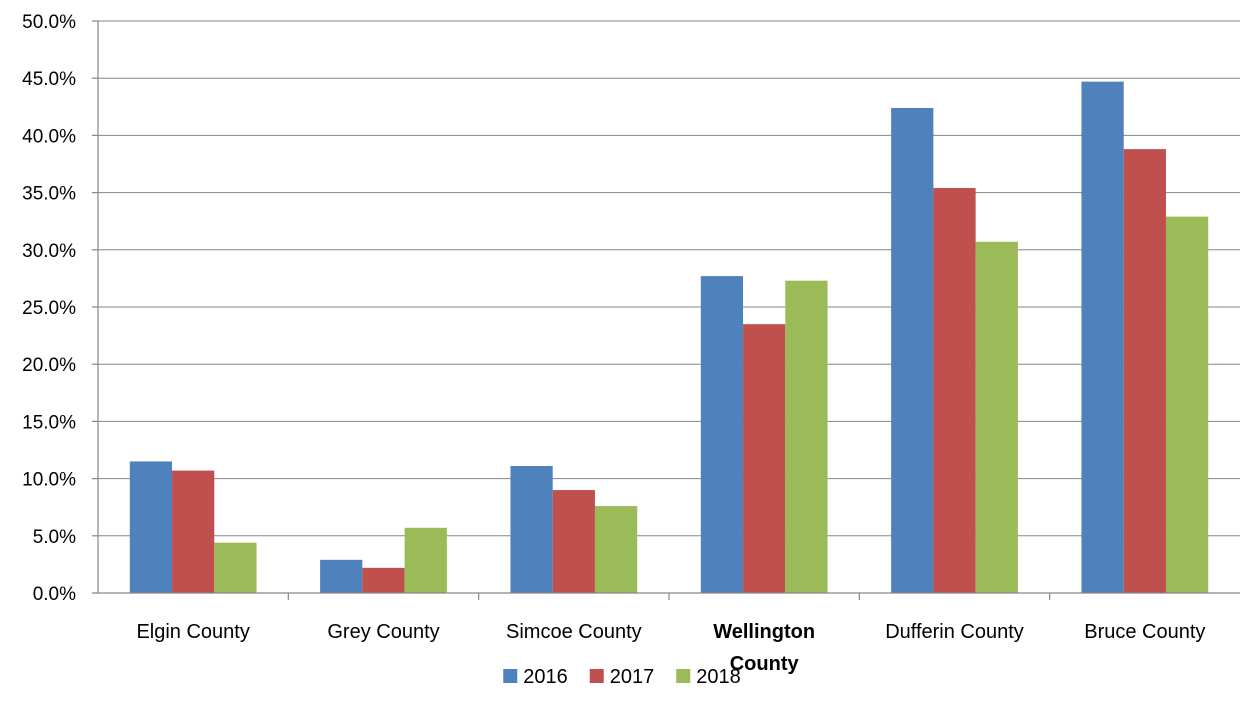 The height and width of the screenshot is (706, 1244). I want to click on legend-item-2017: 2017, so click(622, 677).